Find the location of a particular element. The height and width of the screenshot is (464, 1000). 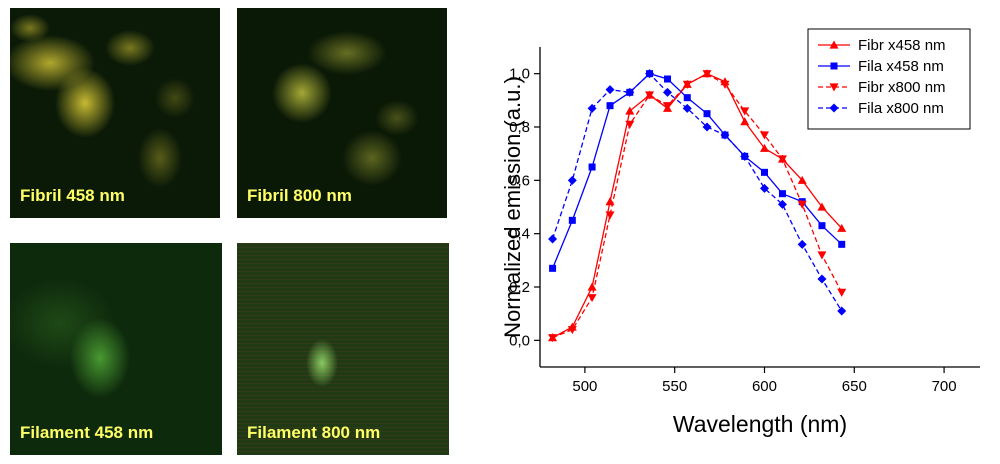

panel-label: Fibril 458 nm is located at coordinates (72, 195).